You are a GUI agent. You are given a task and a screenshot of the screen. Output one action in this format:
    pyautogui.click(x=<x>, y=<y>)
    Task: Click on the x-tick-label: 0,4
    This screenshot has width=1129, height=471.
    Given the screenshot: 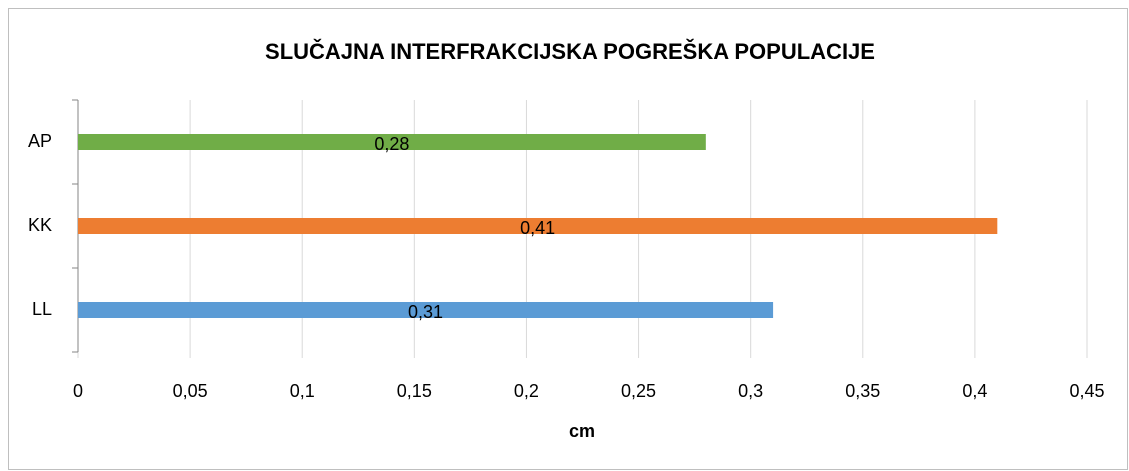 What is the action you would take?
    pyautogui.click(x=974, y=391)
    